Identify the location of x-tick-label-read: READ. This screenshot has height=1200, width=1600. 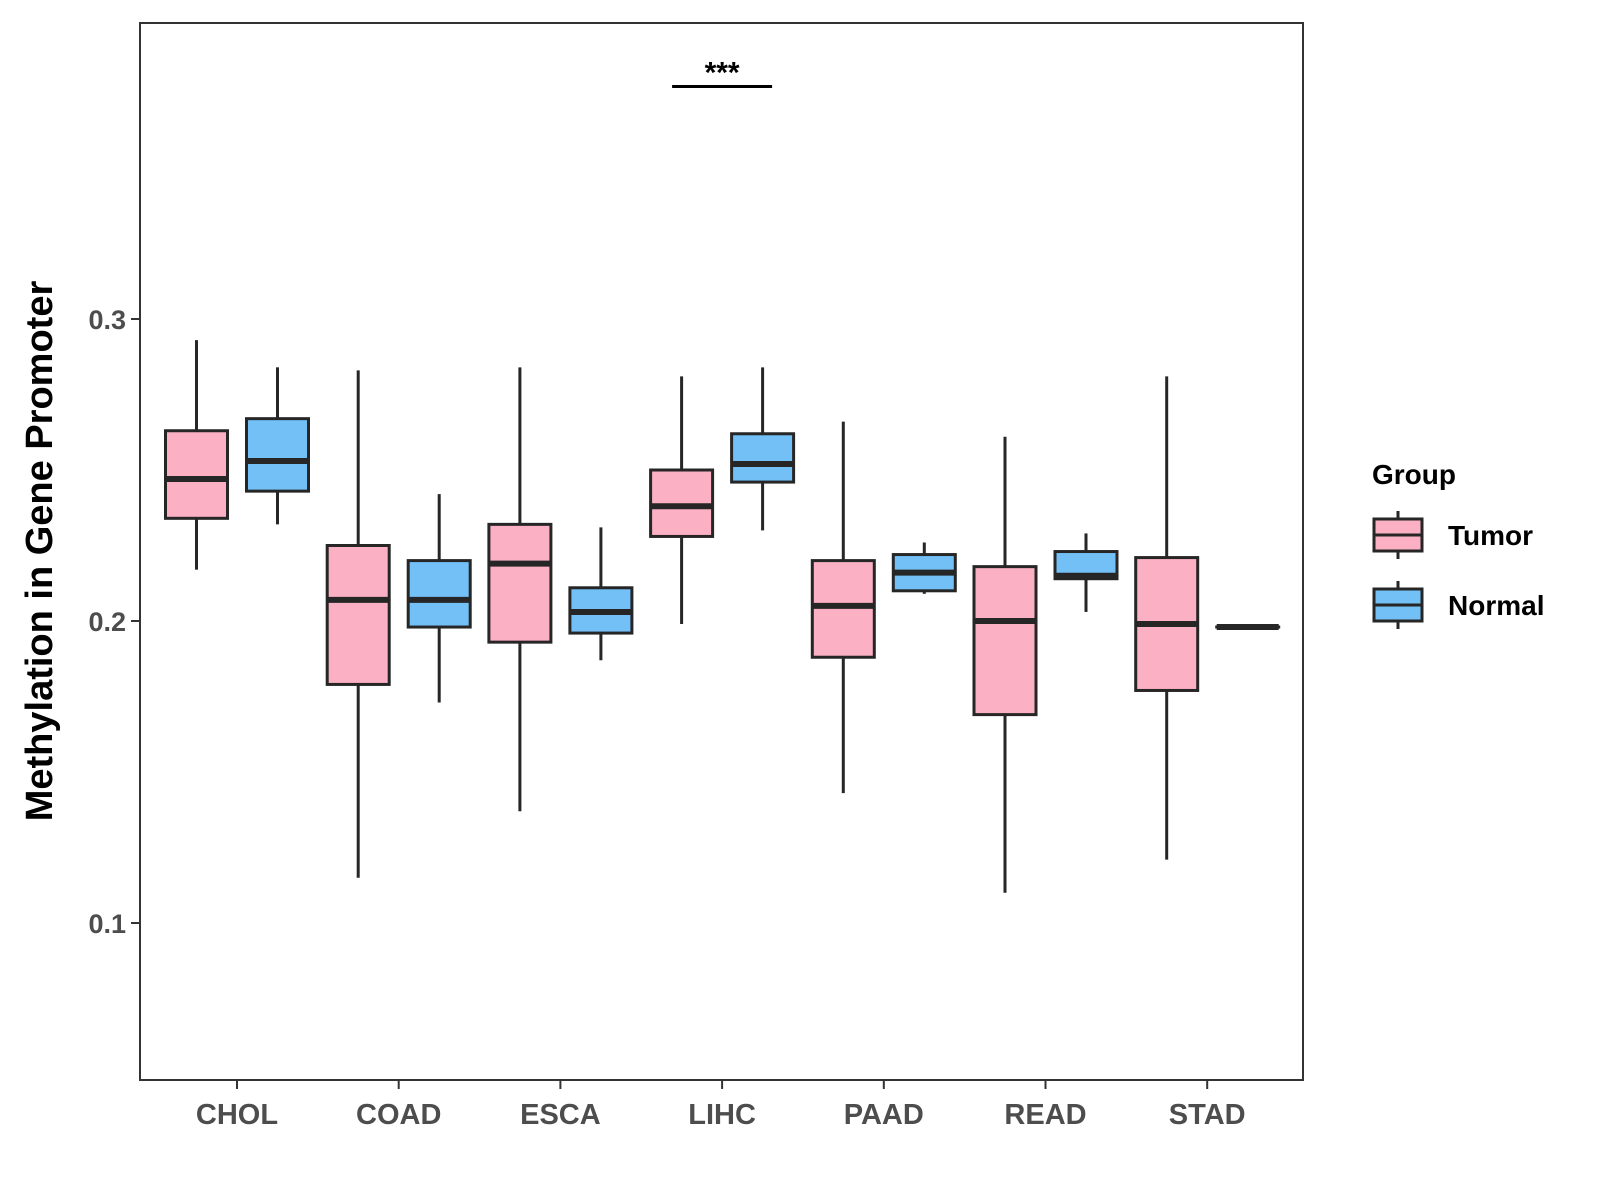
(1045, 1115).